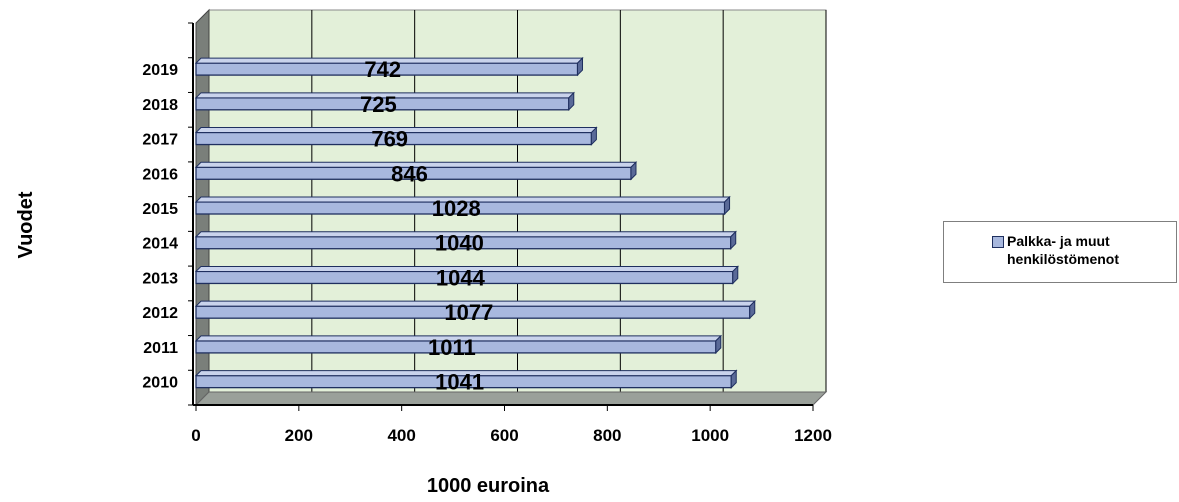 The width and height of the screenshot is (1179, 502). I want to click on y-tick-label: 2012, so click(160, 313).